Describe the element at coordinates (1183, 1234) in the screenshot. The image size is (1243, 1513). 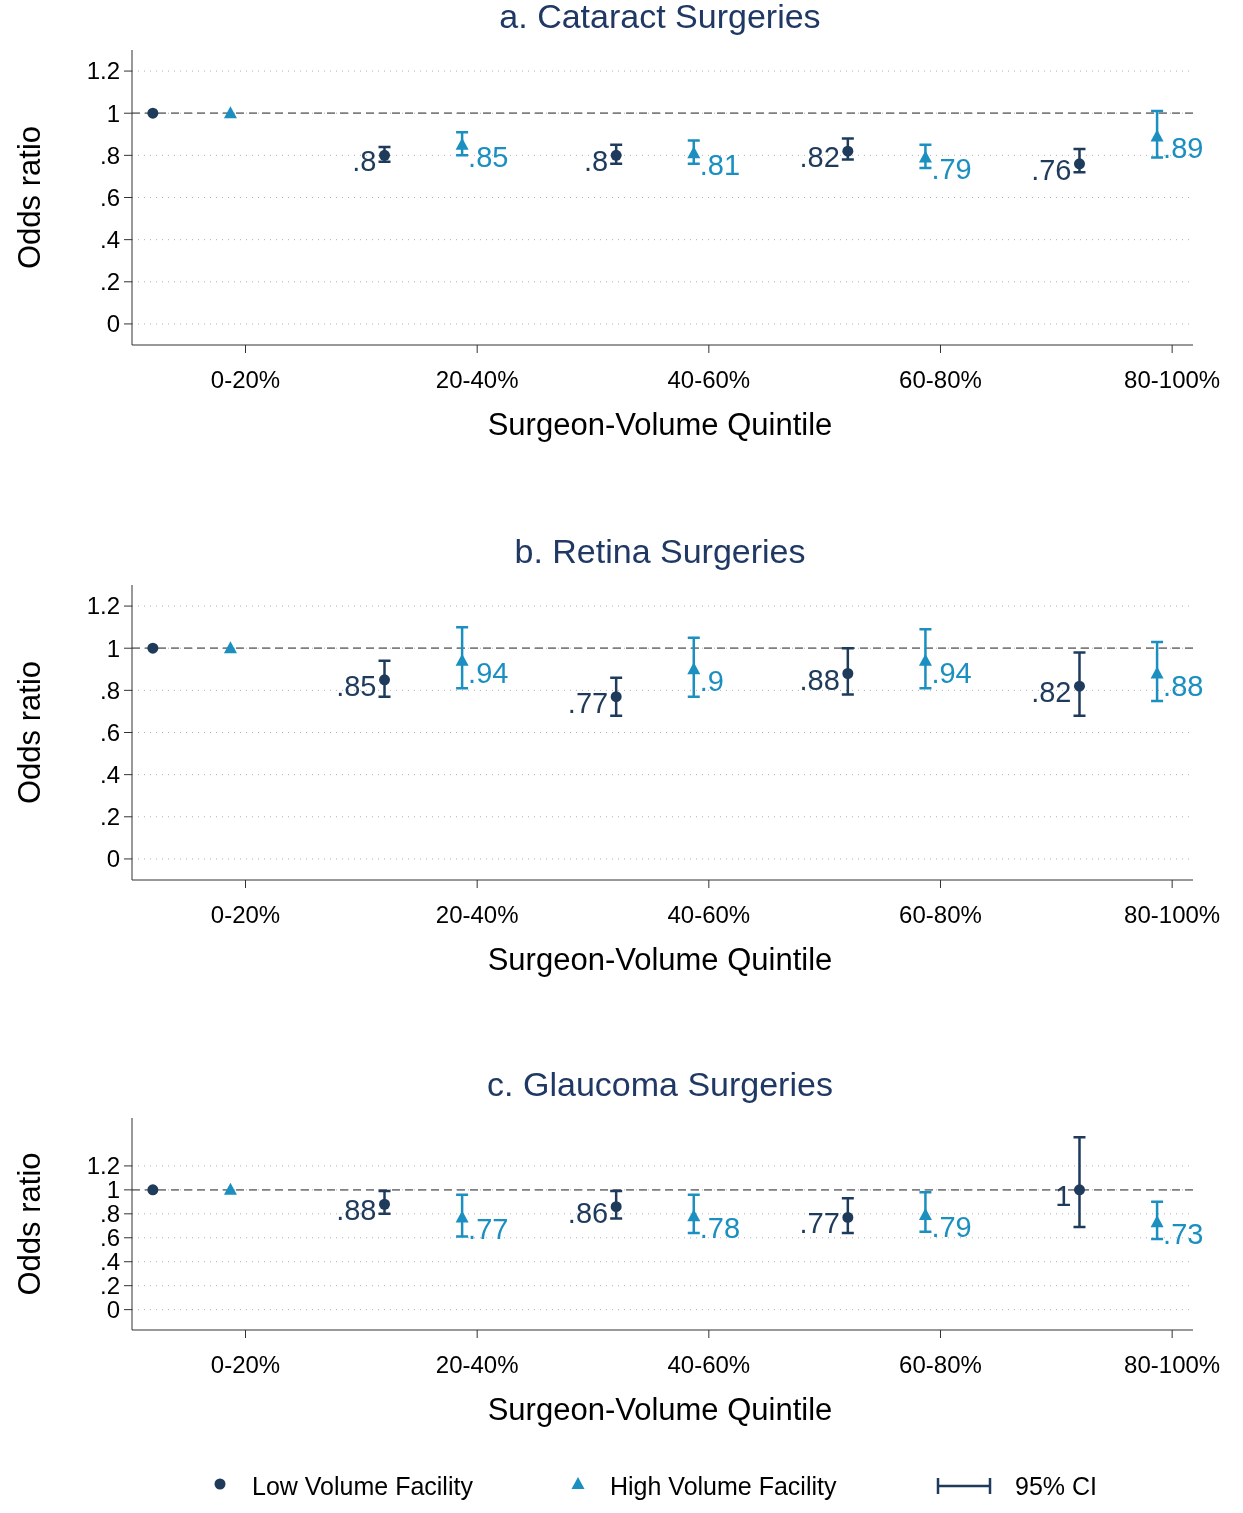
I see `data-label: .73` at that location.